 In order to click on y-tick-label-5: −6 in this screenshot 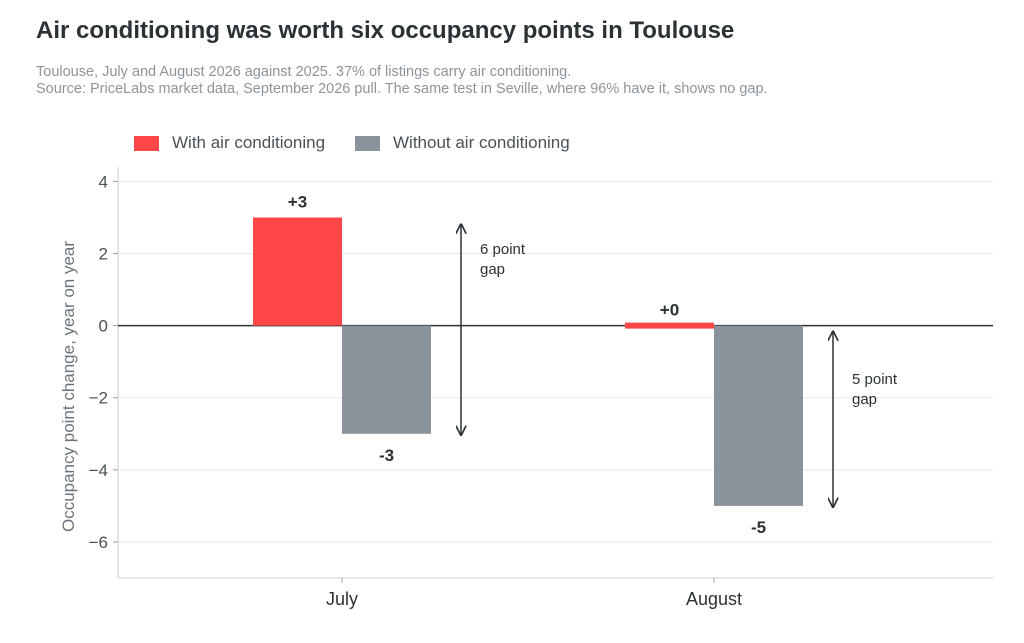, I will do `click(98, 542)`.